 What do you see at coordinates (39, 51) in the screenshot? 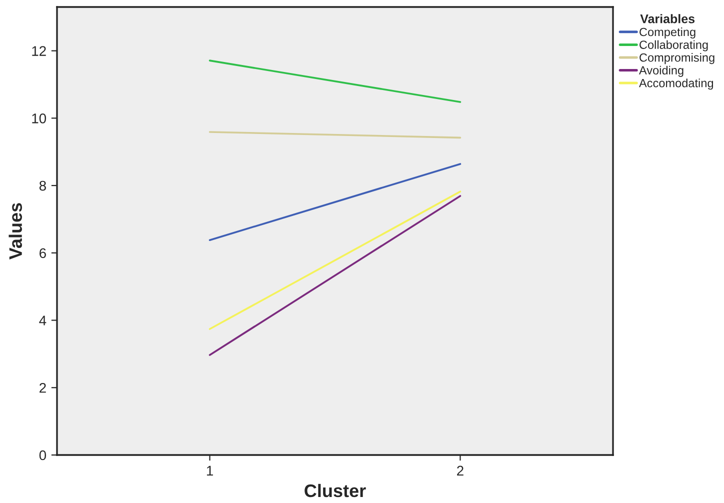
I see `y-tick-label: 12` at bounding box center [39, 51].